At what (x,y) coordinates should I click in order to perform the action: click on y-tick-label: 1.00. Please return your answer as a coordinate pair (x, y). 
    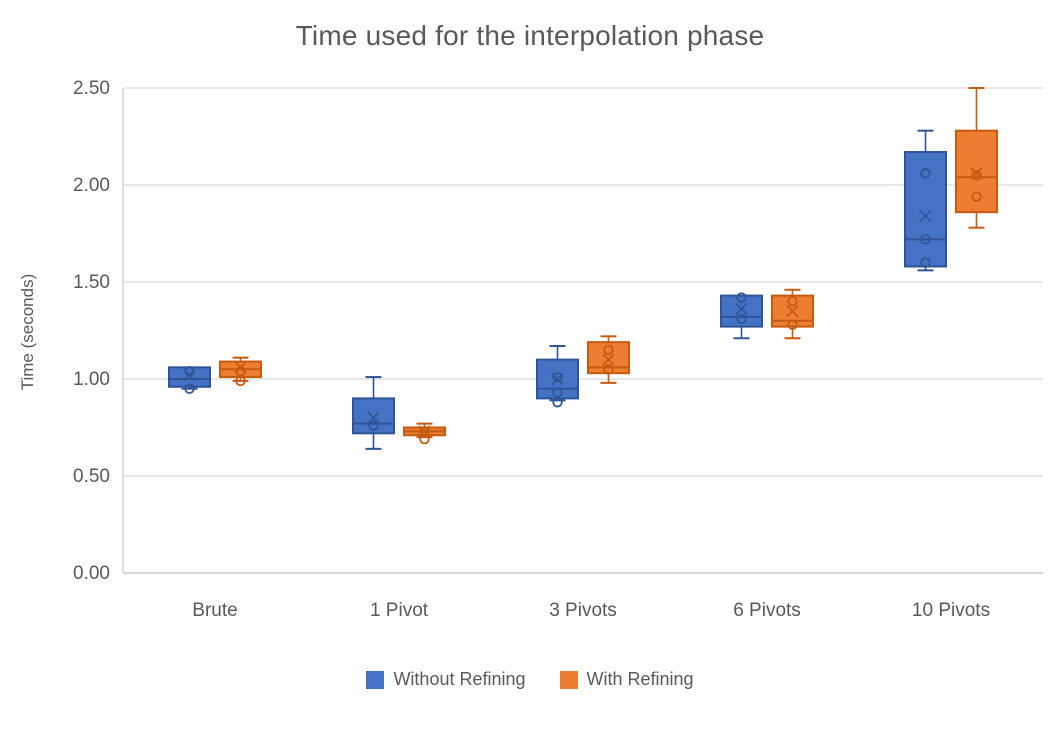
    Looking at the image, I should click on (91, 379).